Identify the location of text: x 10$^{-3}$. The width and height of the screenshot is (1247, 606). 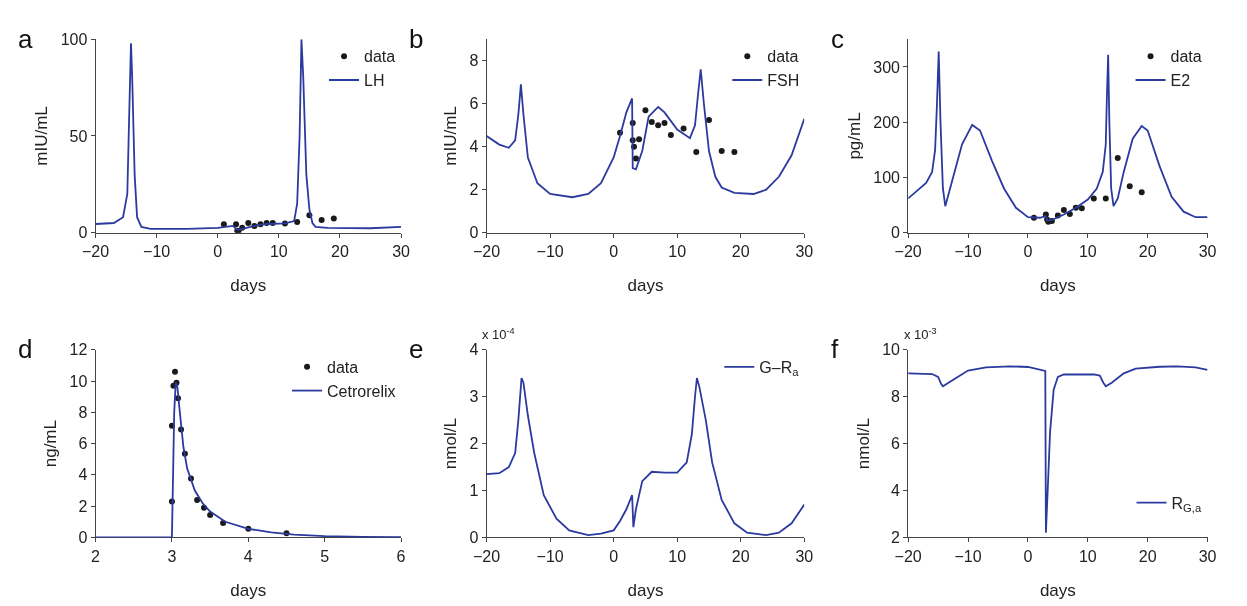
(920, 334).